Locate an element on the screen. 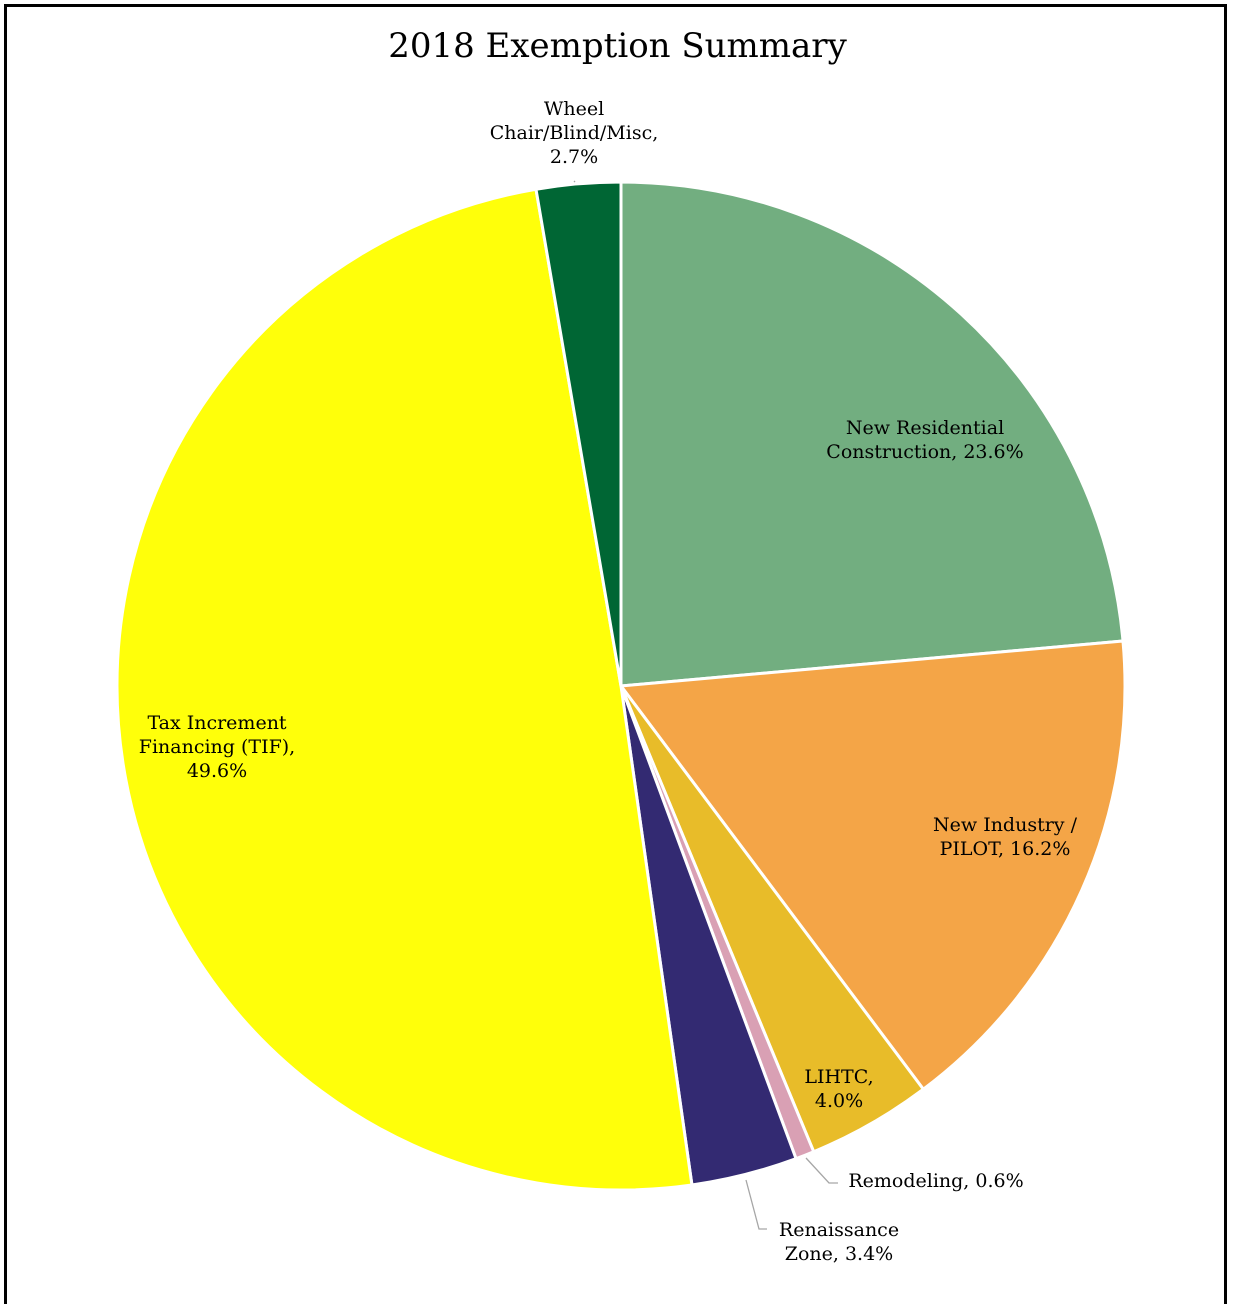 The height and width of the screenshot is (1304, 1235). slice-label-remodeling: Remodeling, 0.6% is located at coordinates (935, 1181).